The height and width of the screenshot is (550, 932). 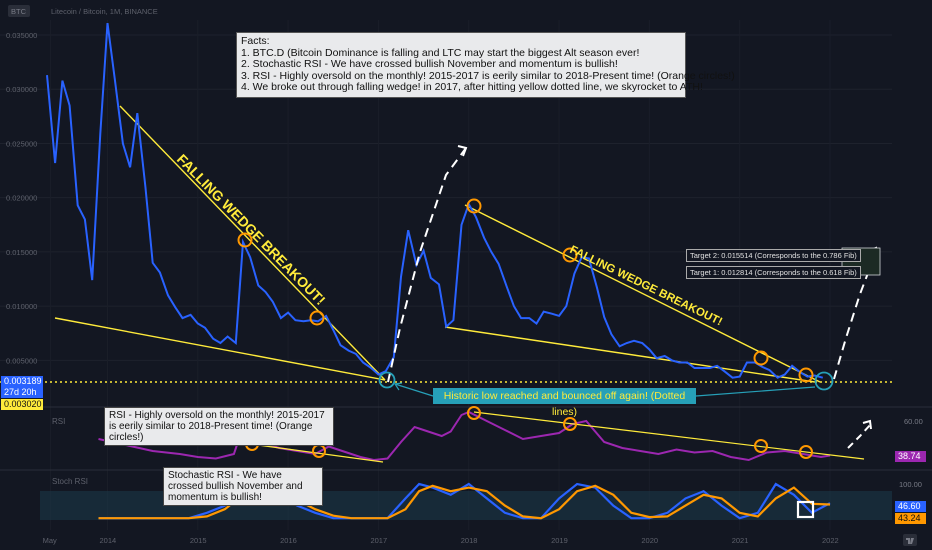 I want to click on stoch-d-value: 43.24, so click(x=909, y=518).